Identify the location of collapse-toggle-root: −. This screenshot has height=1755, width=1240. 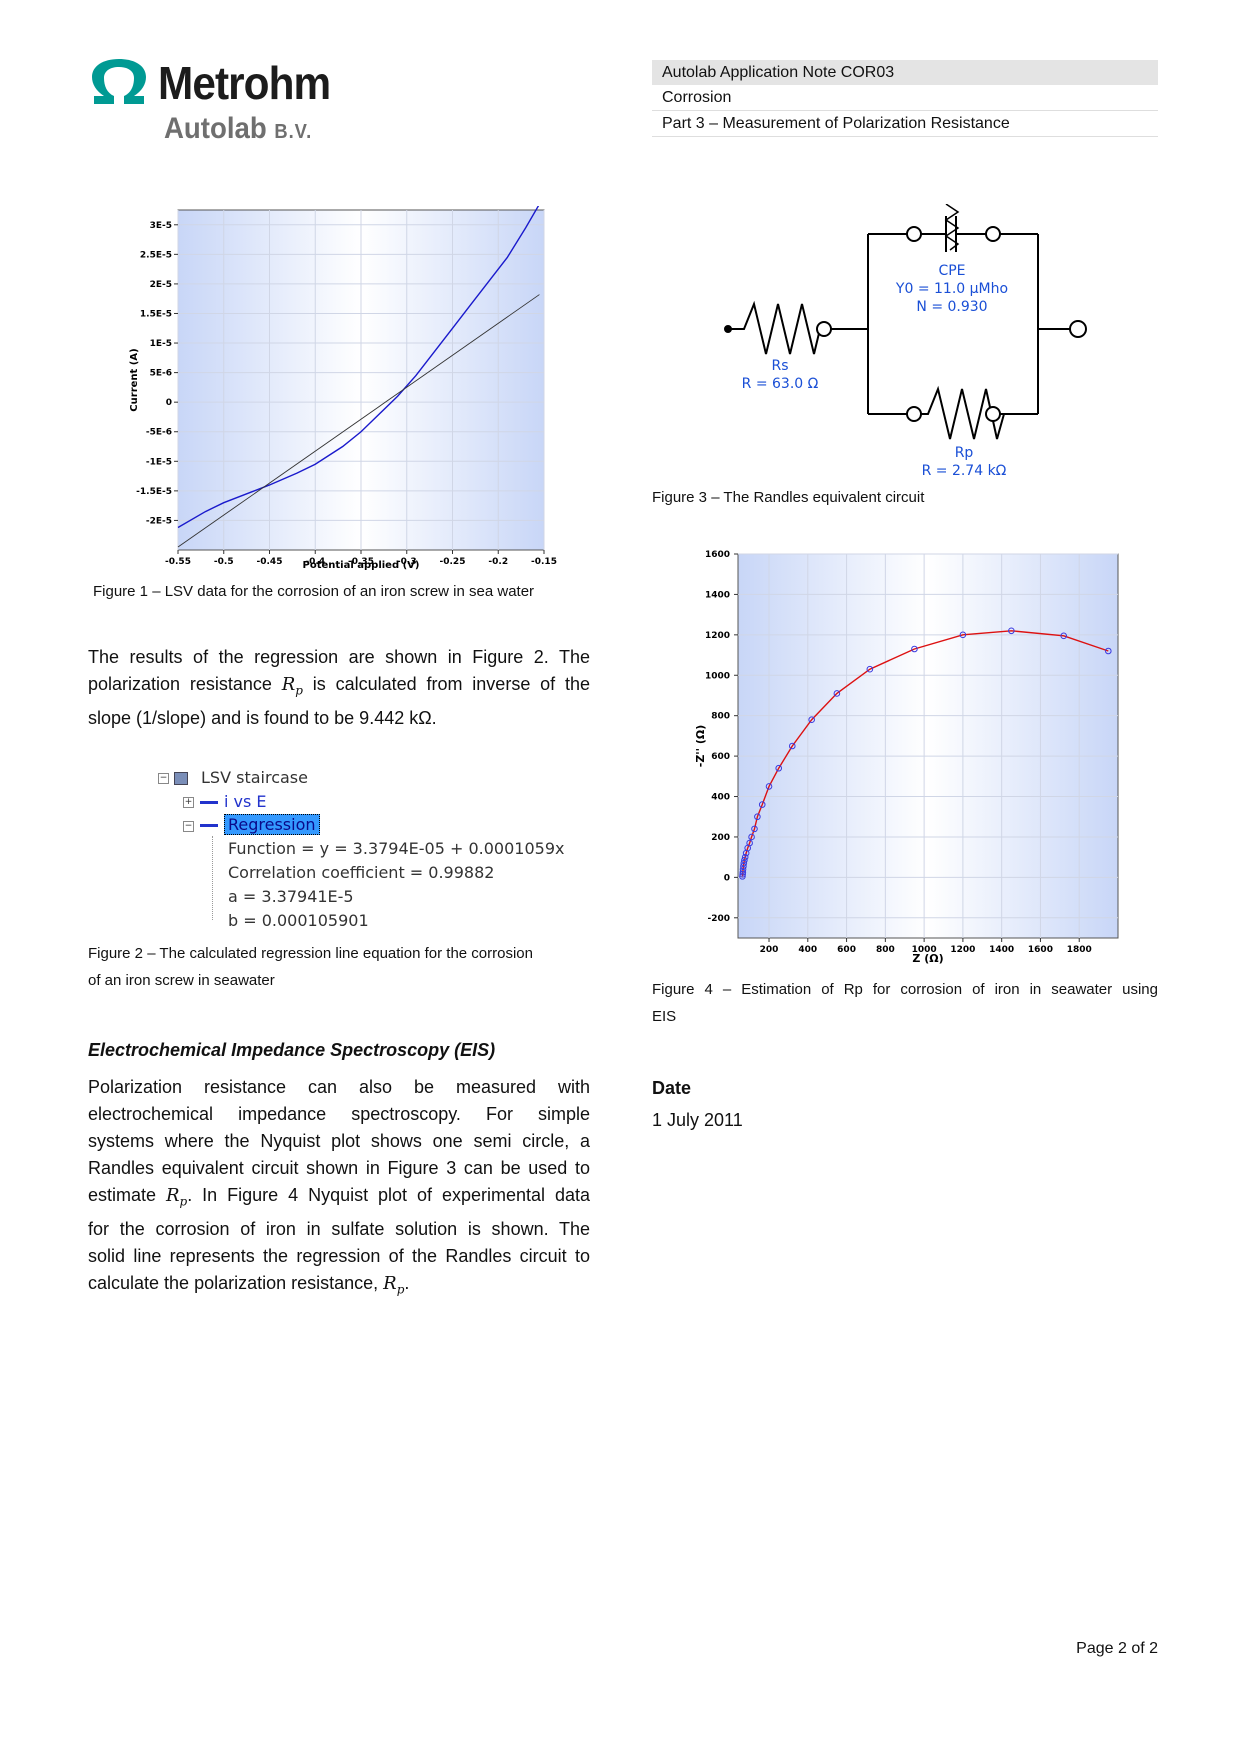
(163, 778).